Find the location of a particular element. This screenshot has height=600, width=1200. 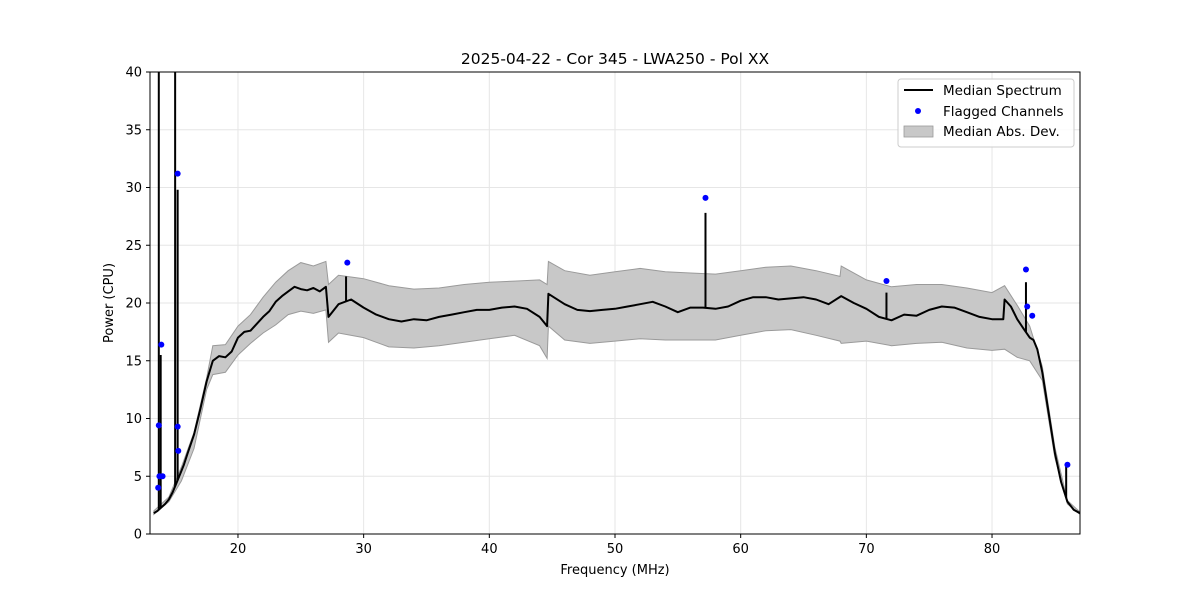

x-tick-label: 60 is located at coordinates (740, 549).